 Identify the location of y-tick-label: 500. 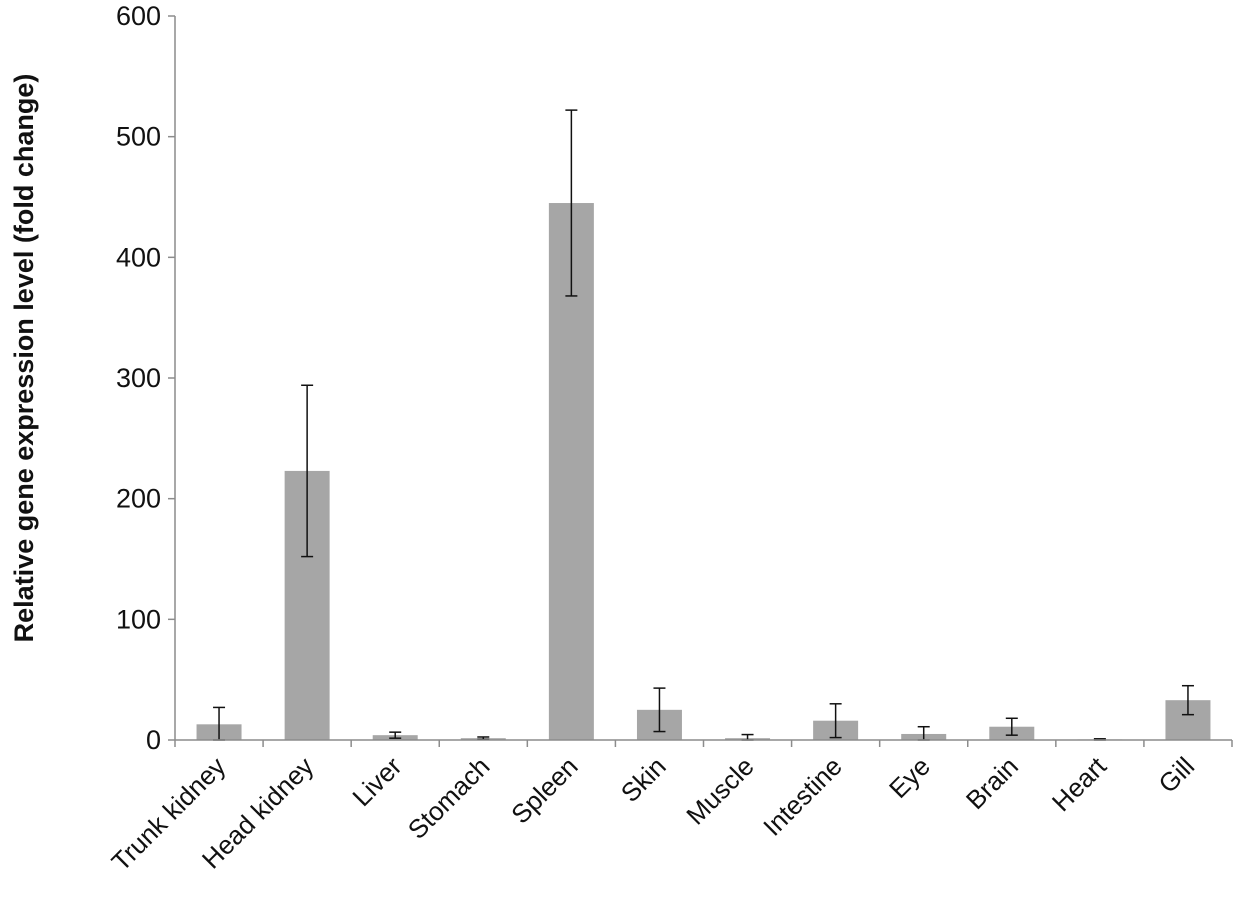
(138, 137).